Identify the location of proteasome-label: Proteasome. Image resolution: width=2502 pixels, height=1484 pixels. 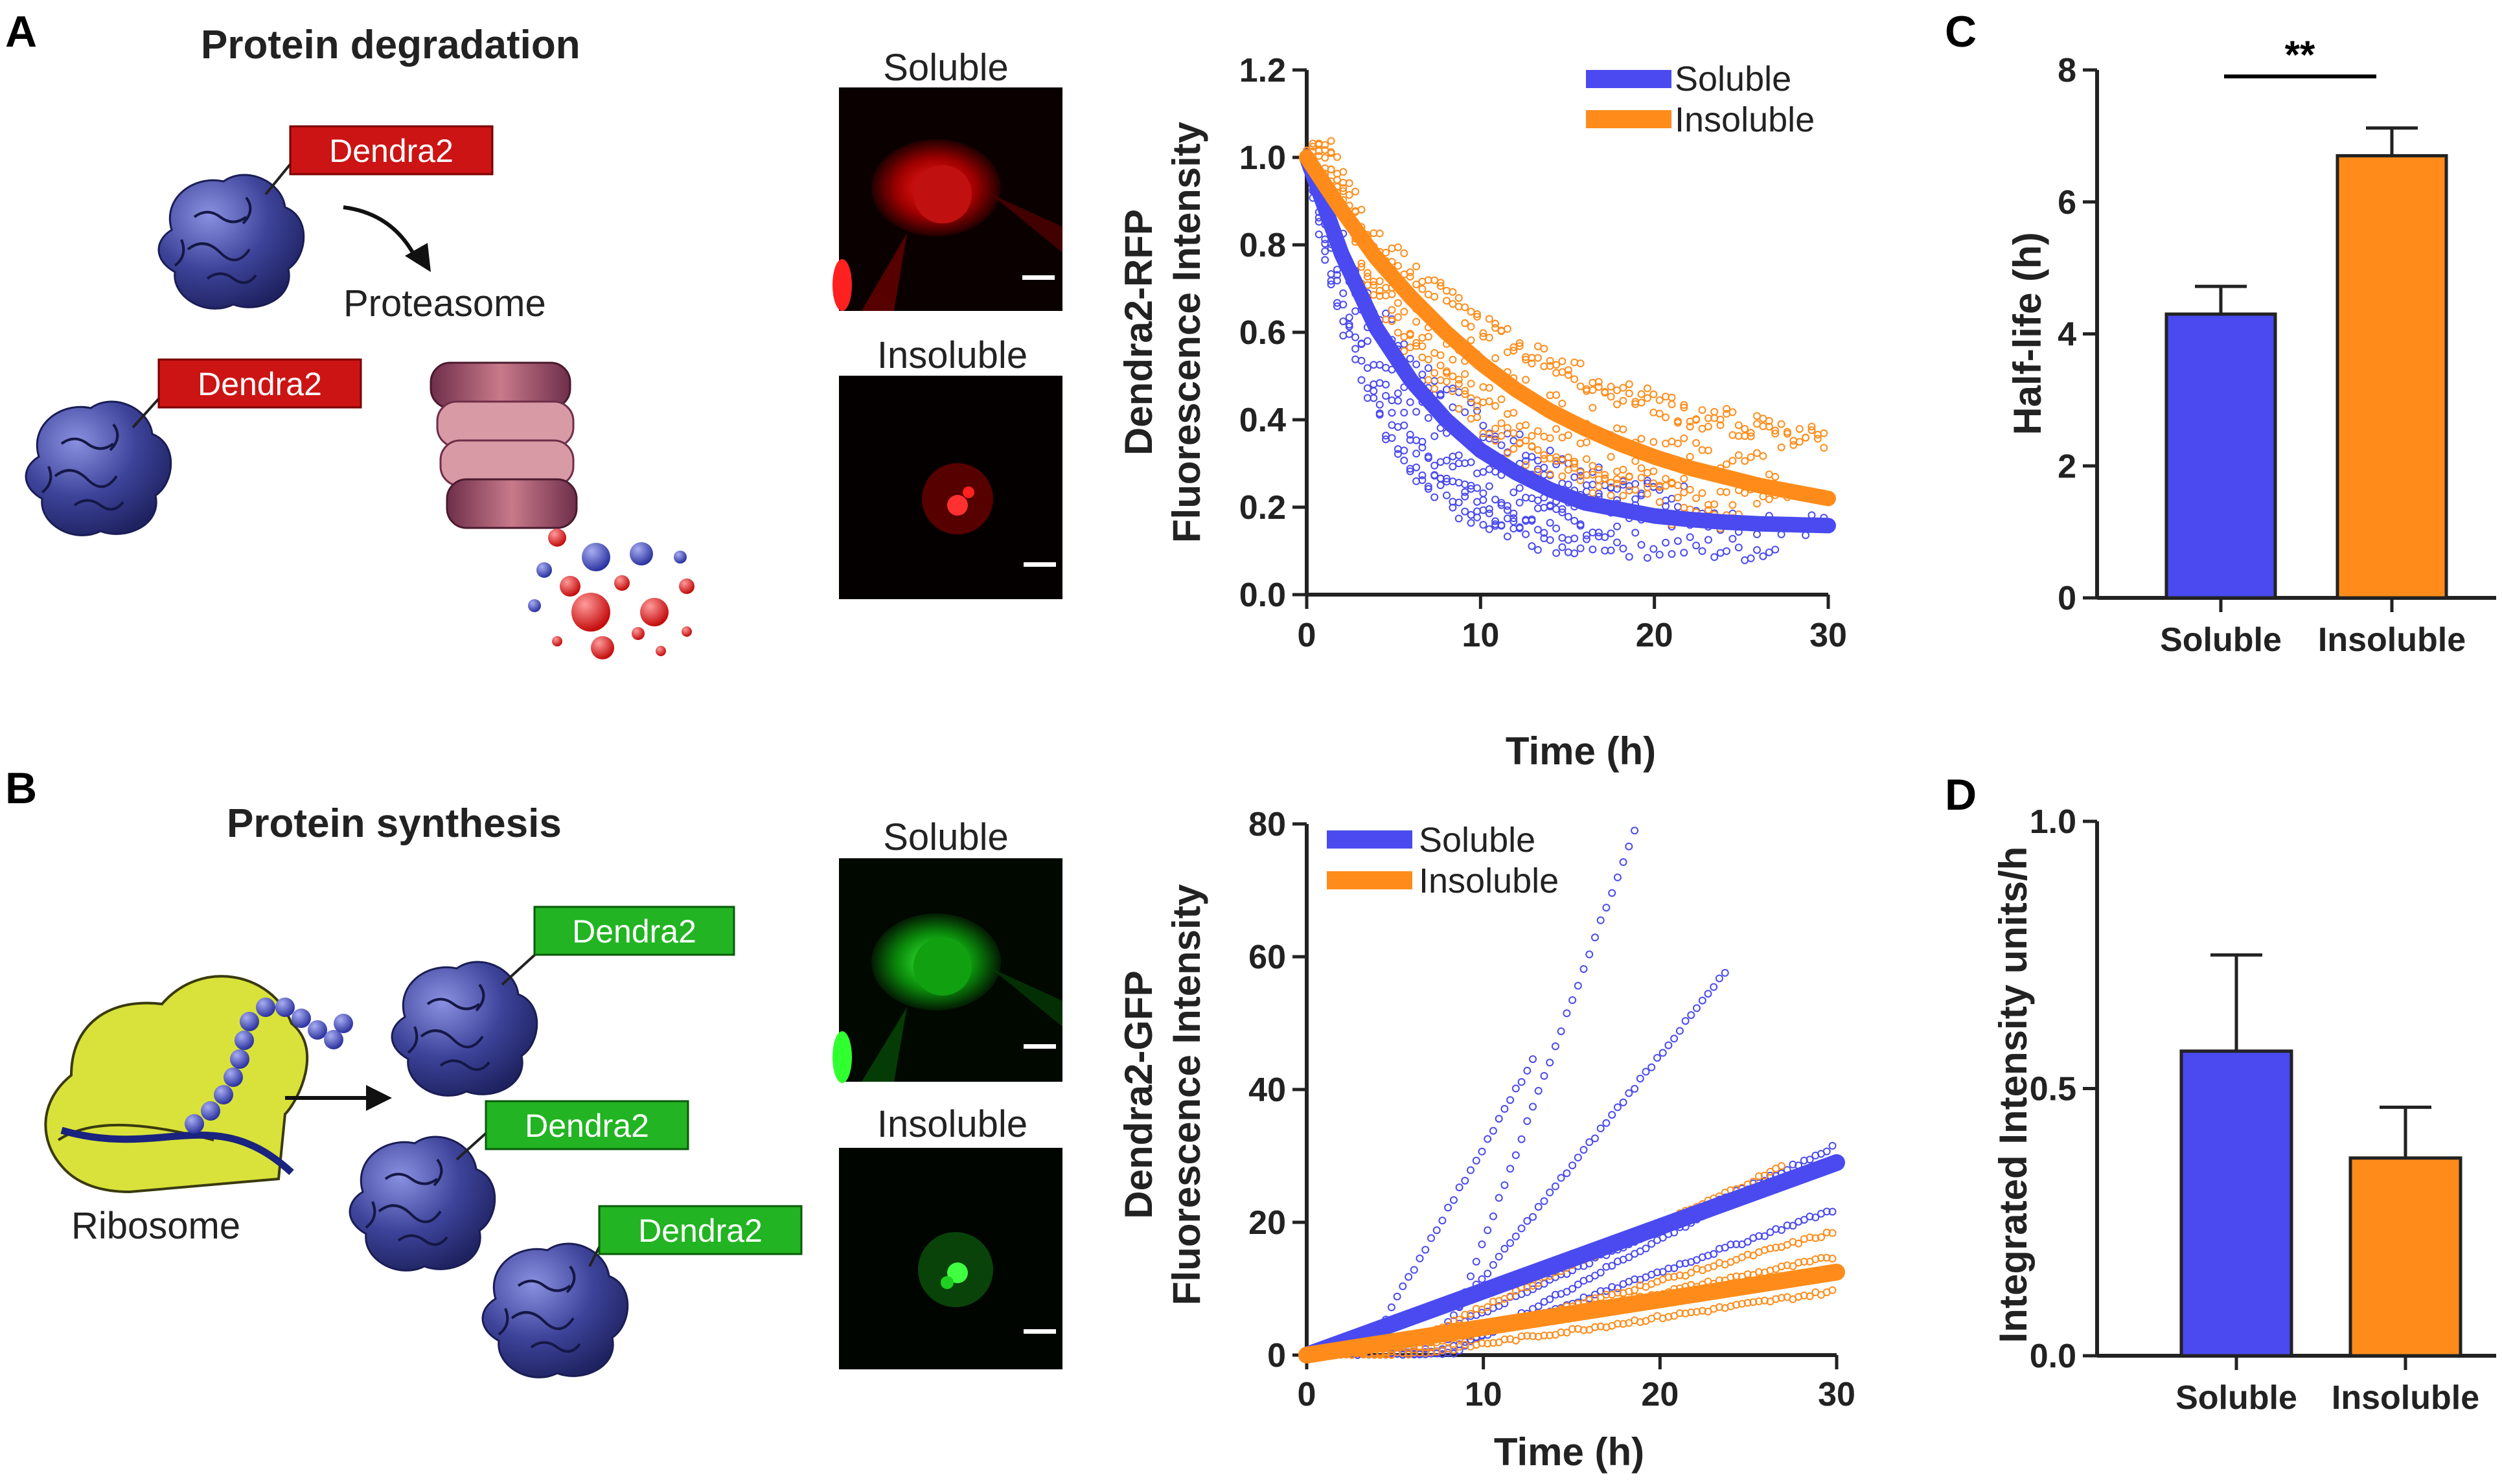
(445, 303).